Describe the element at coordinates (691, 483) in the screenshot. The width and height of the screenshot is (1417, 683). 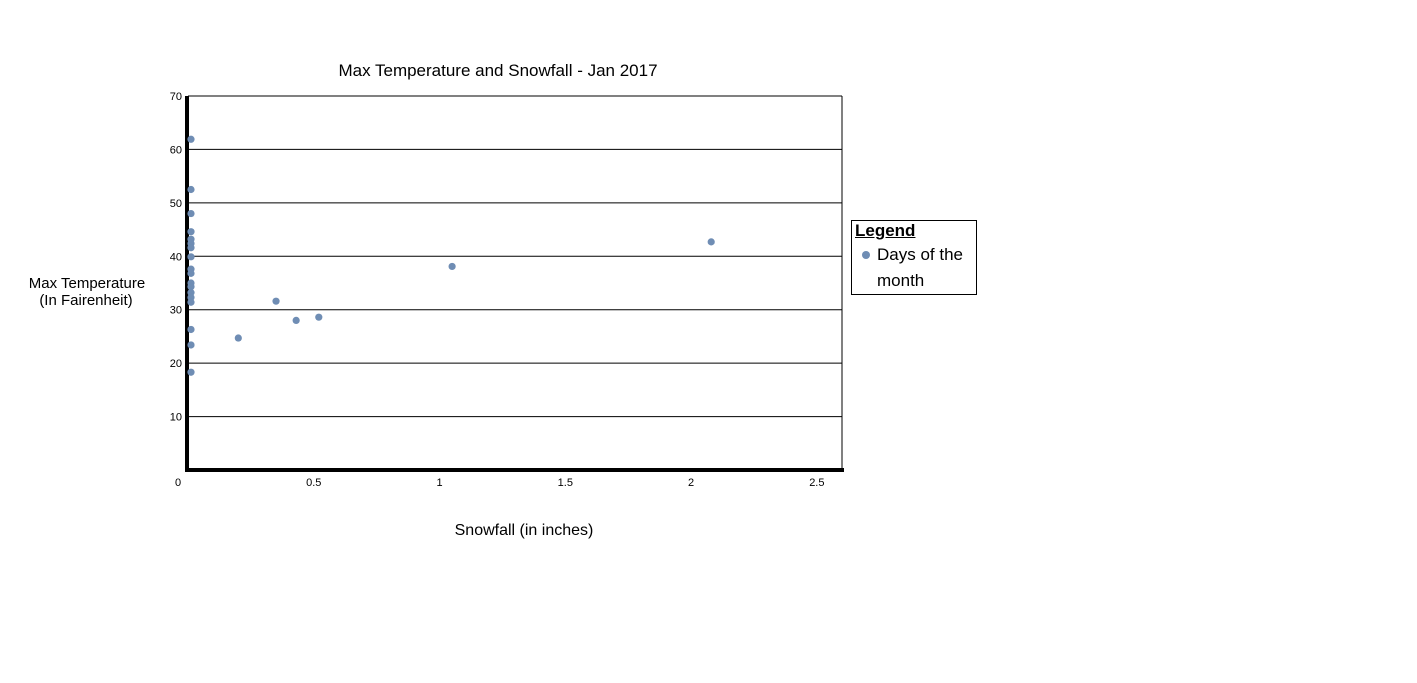
I see `x-tick-label: 2` at that location.